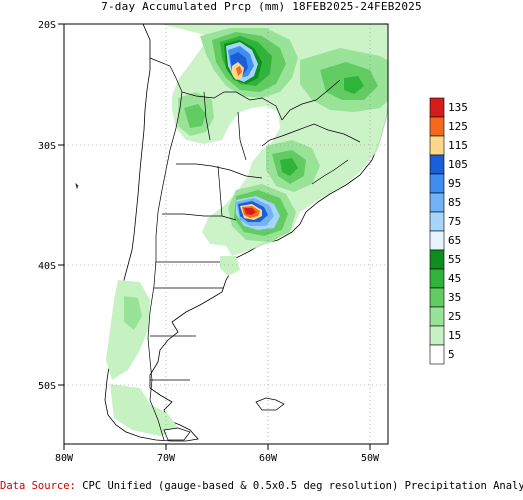 The height and width of the screenshot is (500, 523). What do you see at coordinates (458, 164) in the screenshot?
I see `legend-label-105: 105` at bounding box center [458, 164].